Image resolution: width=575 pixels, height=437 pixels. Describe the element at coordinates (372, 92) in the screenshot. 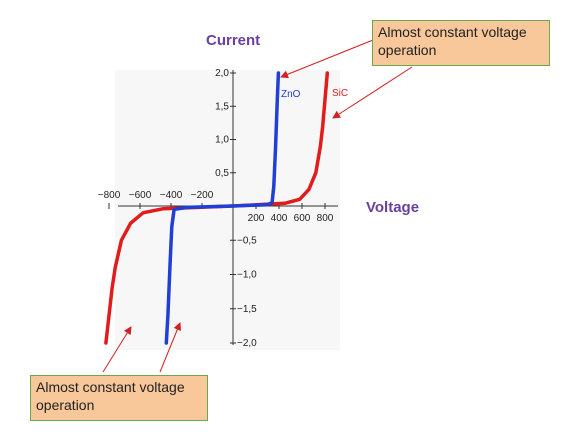

I see `arrow-top-sic` at that location.